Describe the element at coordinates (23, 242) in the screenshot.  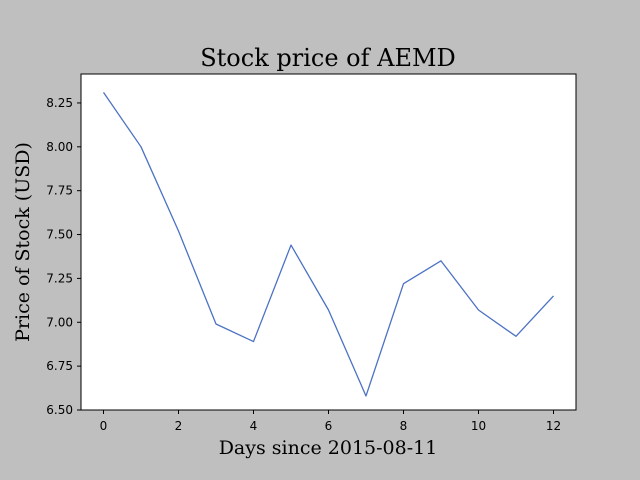
I see `y-axis-label: Price of Stock (USD)` at that location.